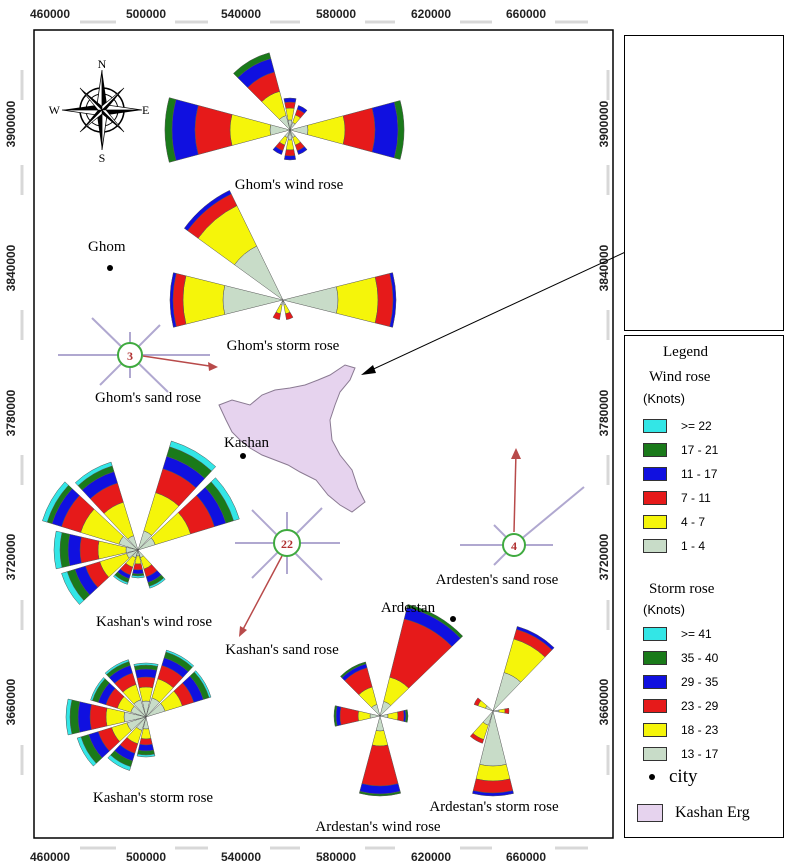 The height and width of the screenshot is (867, 791). Describe the element at coordinates (146, 857) in the screenshot. I see `x-tick-bottom: 500000` at that location.